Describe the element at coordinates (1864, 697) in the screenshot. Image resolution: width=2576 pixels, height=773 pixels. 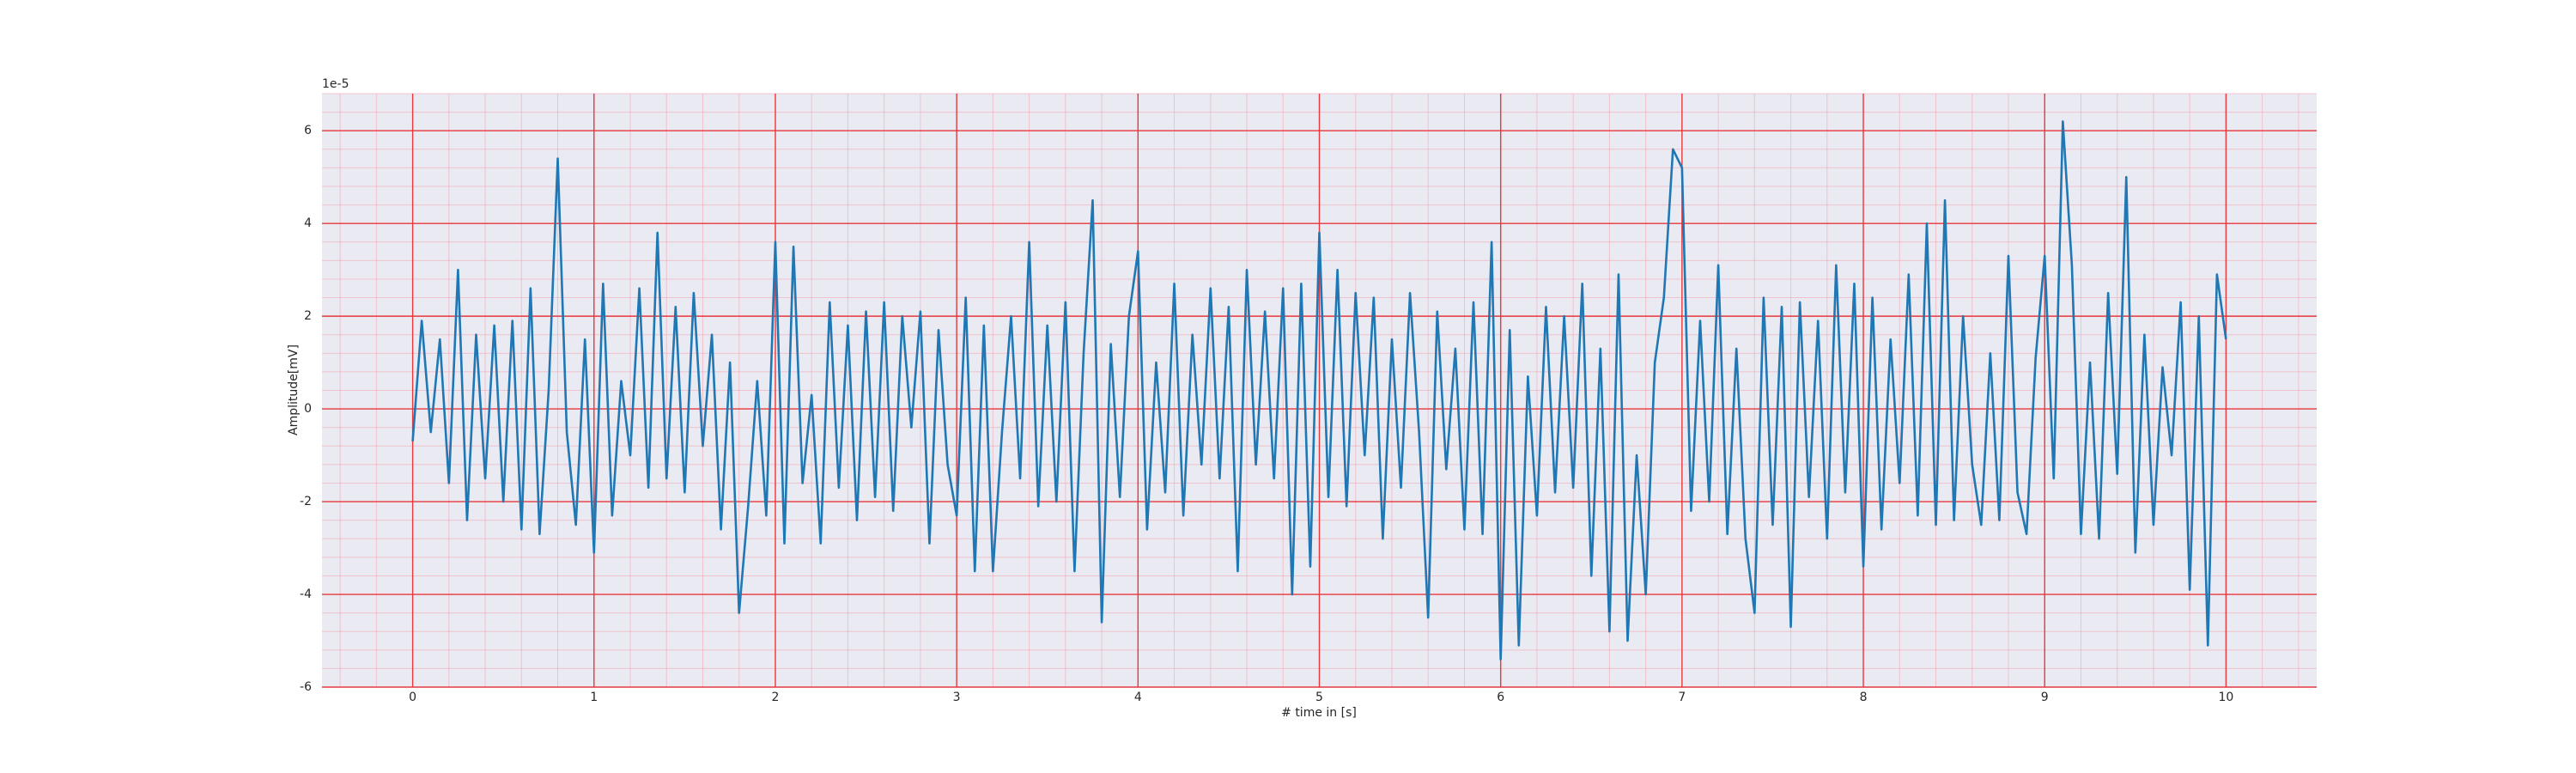
I see `x-tick-label: 8` at that location.